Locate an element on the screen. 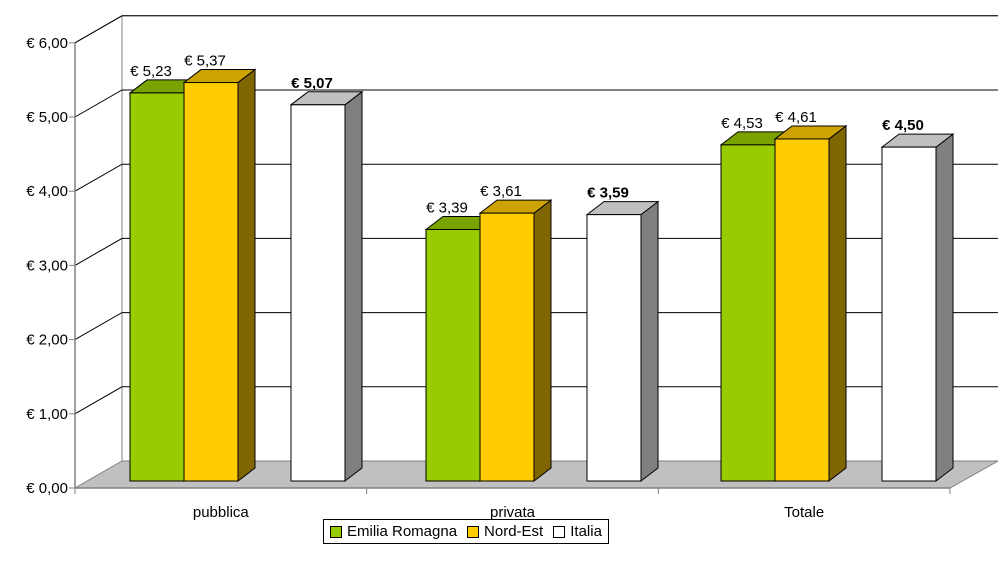  legend: Emilia Romagna Nord-Est Italia is located at coordinates (466, 531).